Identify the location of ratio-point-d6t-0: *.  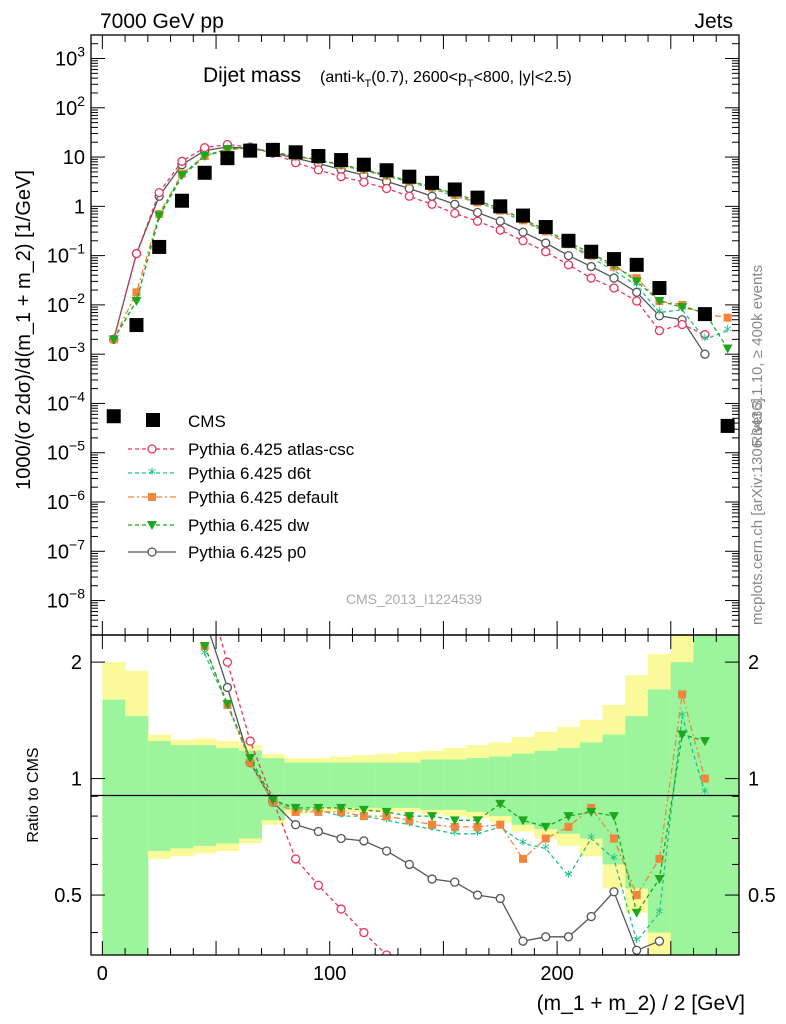
(205, 654).